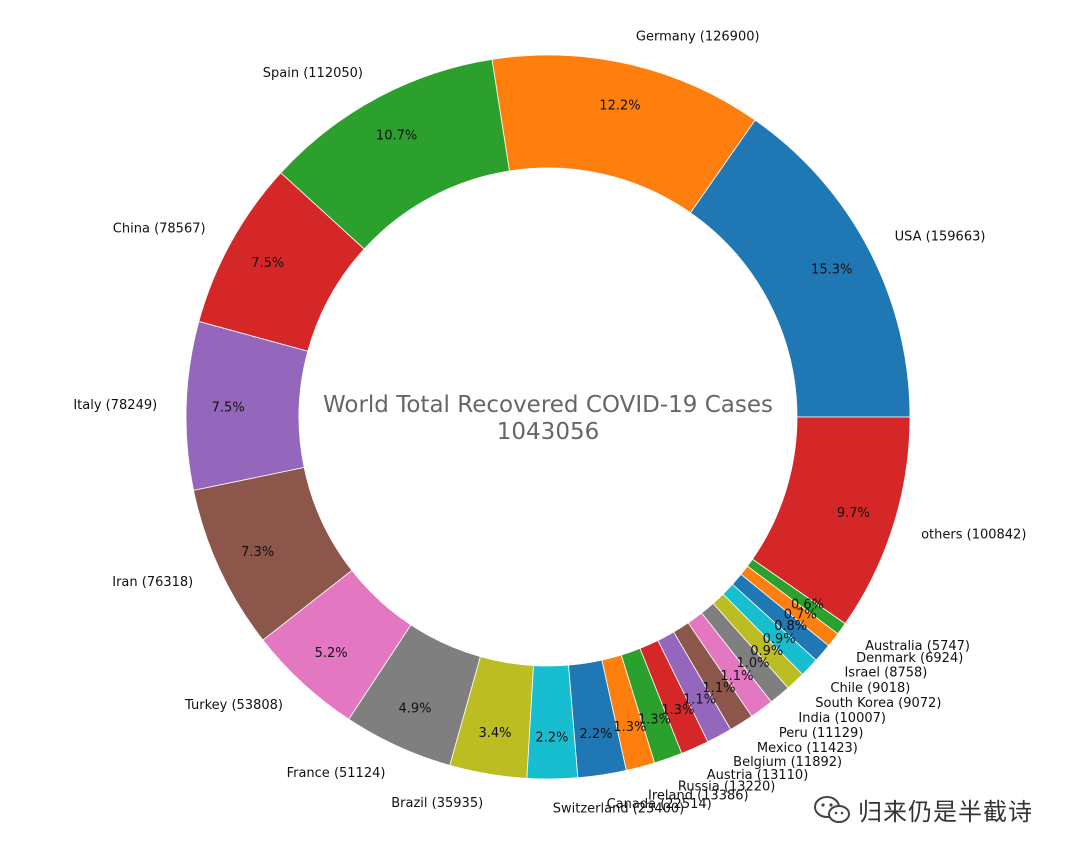  Describe the element at coordinates (807, 748) in the screenshot. I see `slice-label-mexico: Mexico (11423)` at that location.